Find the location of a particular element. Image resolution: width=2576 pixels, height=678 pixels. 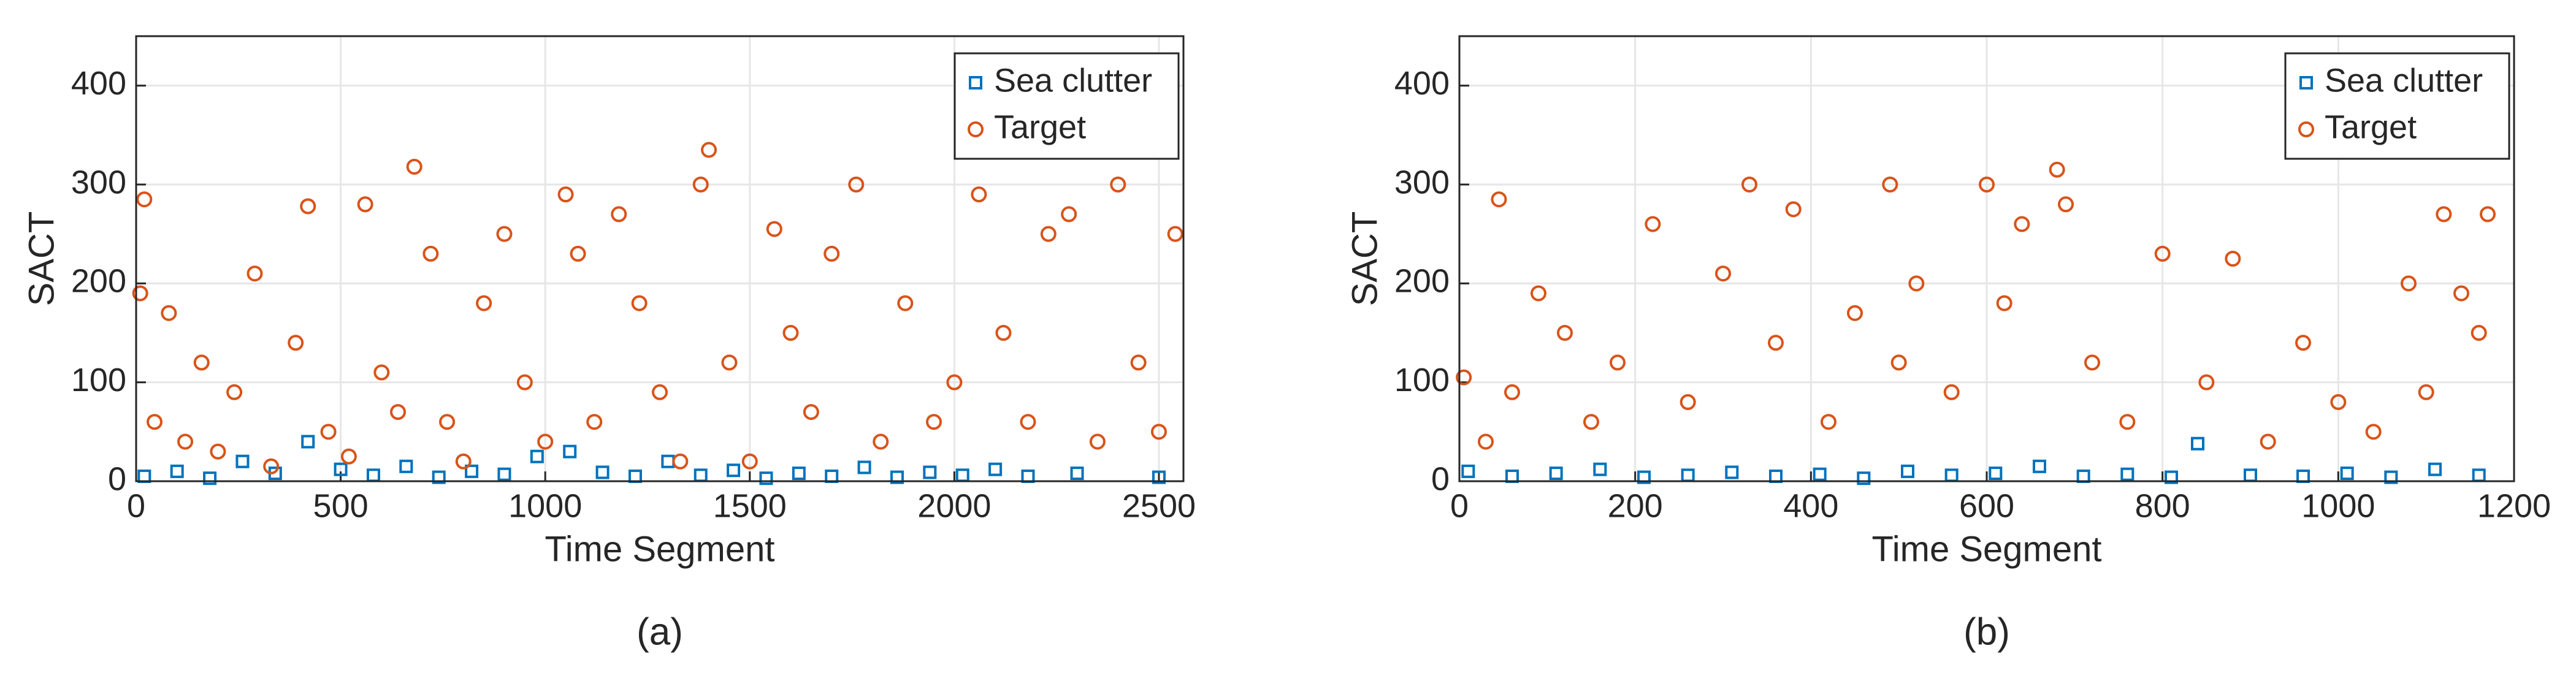

y-tick-label: 0 is located at coordinates (117, 479).